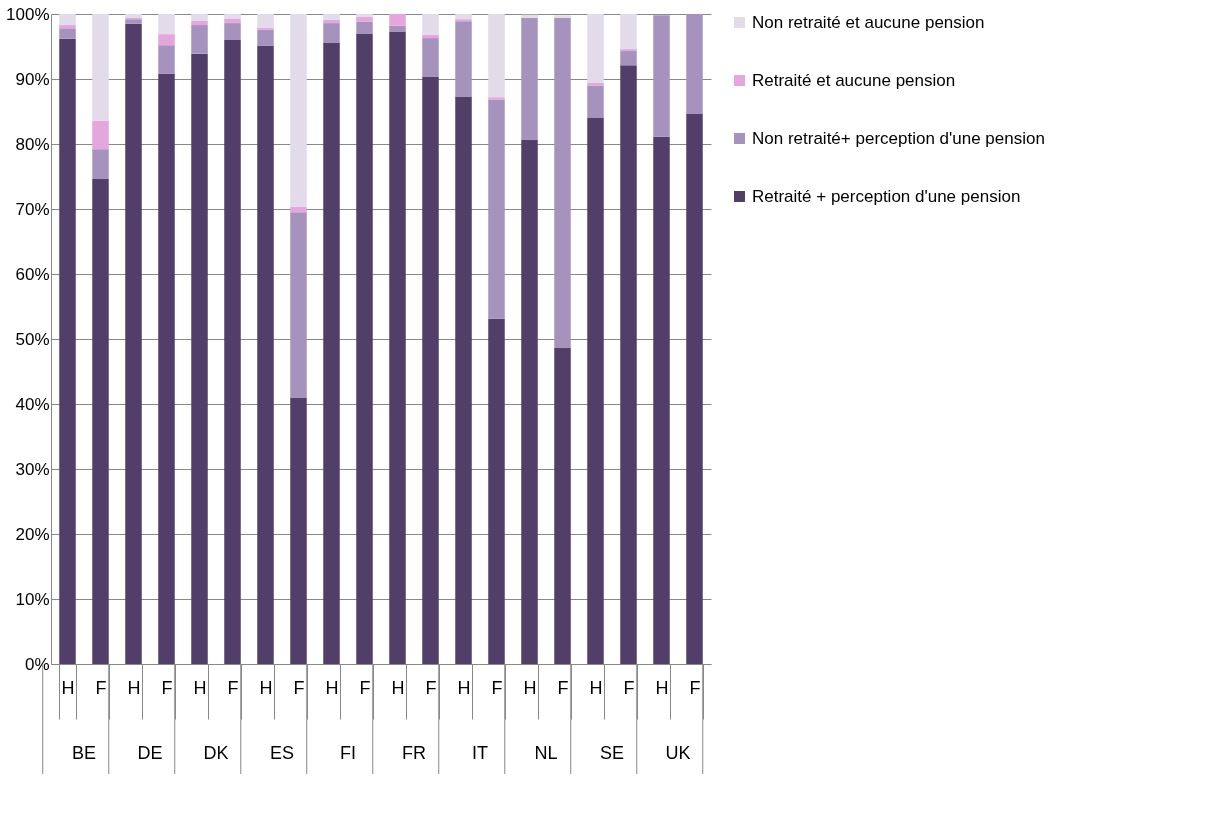 The image size is (1207, 836). I want to click on y-tick-label: 30%, so click(32, 469).